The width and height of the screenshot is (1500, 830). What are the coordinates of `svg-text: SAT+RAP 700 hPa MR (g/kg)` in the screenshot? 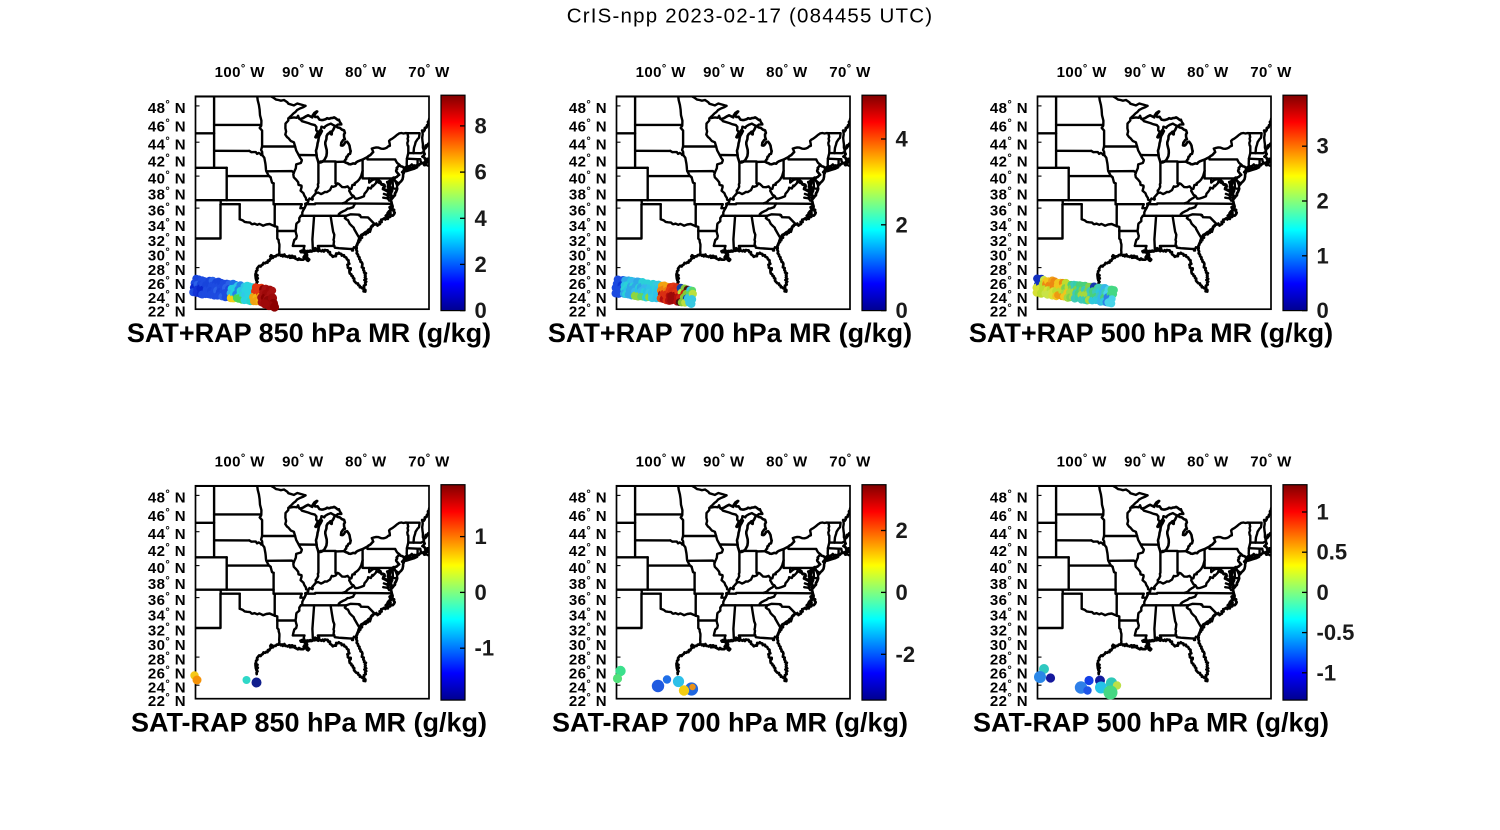 It's located at (730, 333).